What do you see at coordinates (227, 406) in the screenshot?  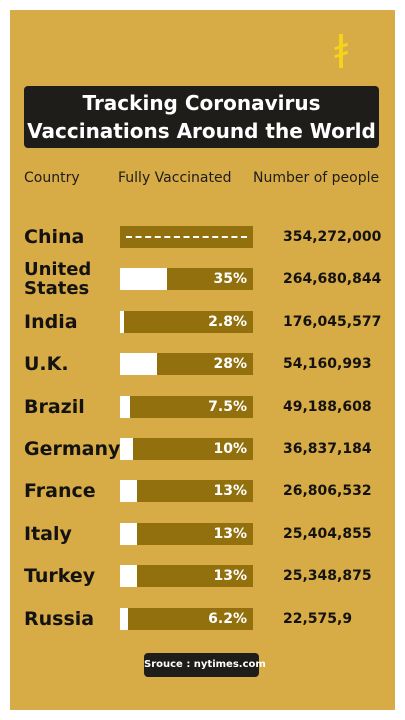 I see `percent-label: 7.5%` at bounding box center [227, 406].